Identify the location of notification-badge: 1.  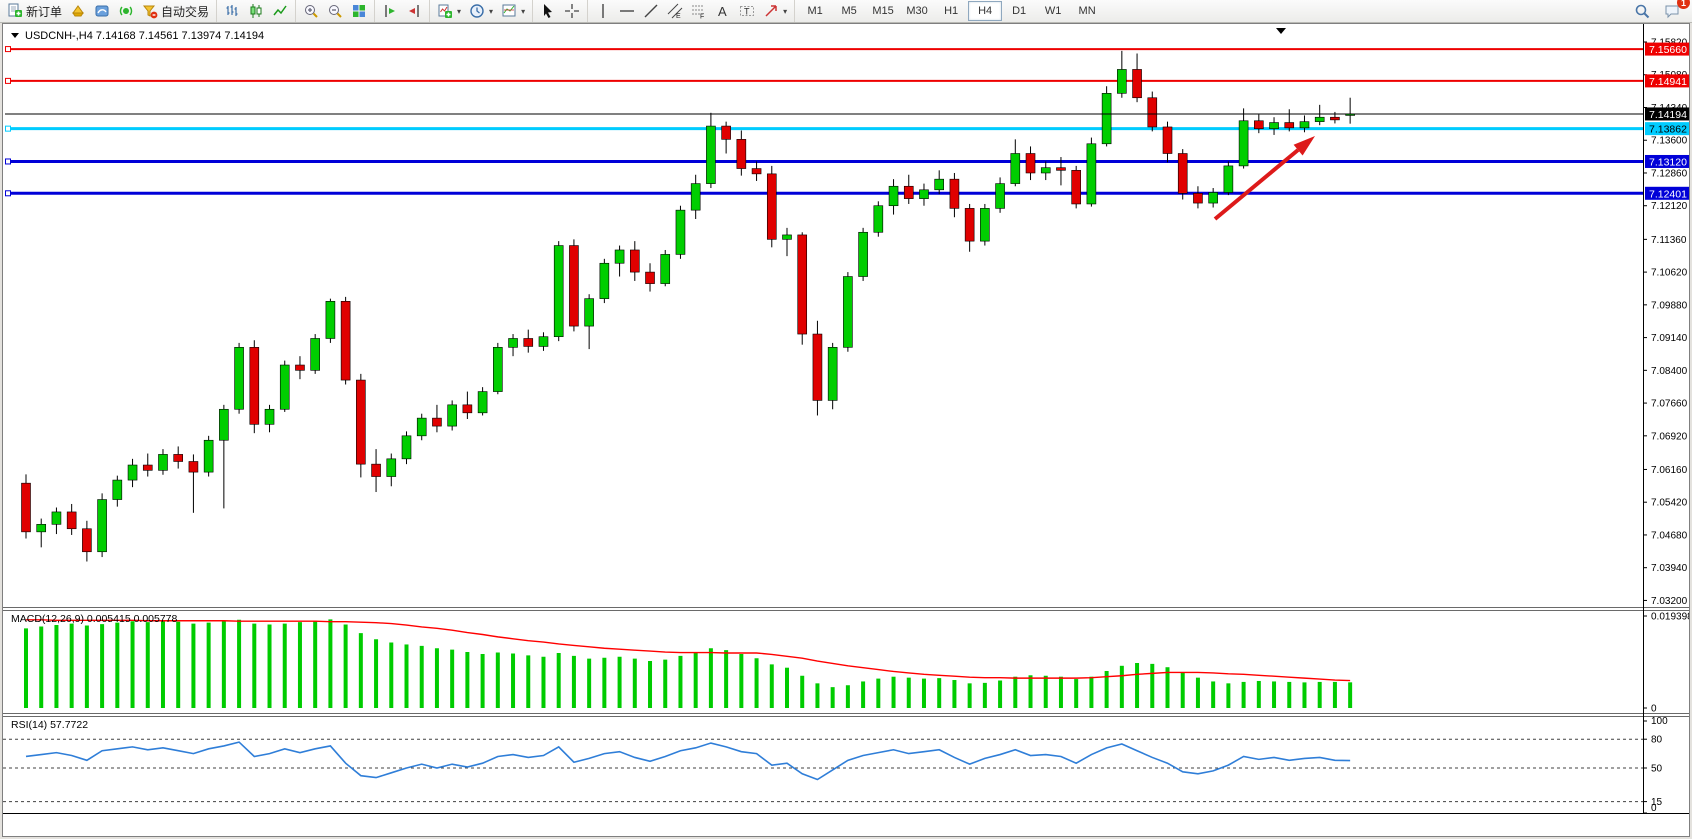
(1683, 4).